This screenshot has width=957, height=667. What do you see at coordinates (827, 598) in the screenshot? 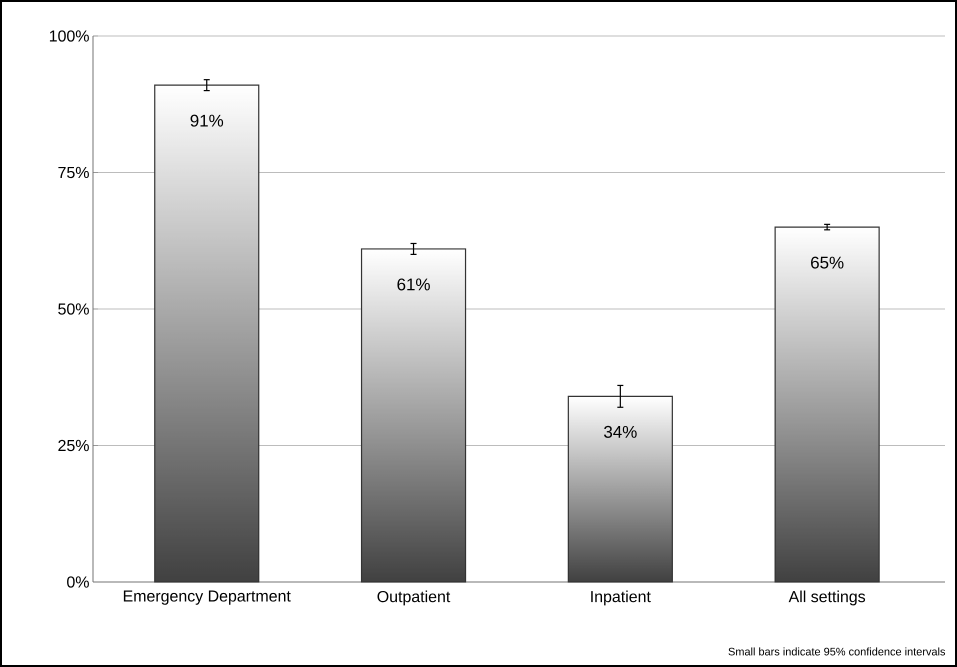
I see `x-tick-label: All settings` at bounding box center [827, 598].